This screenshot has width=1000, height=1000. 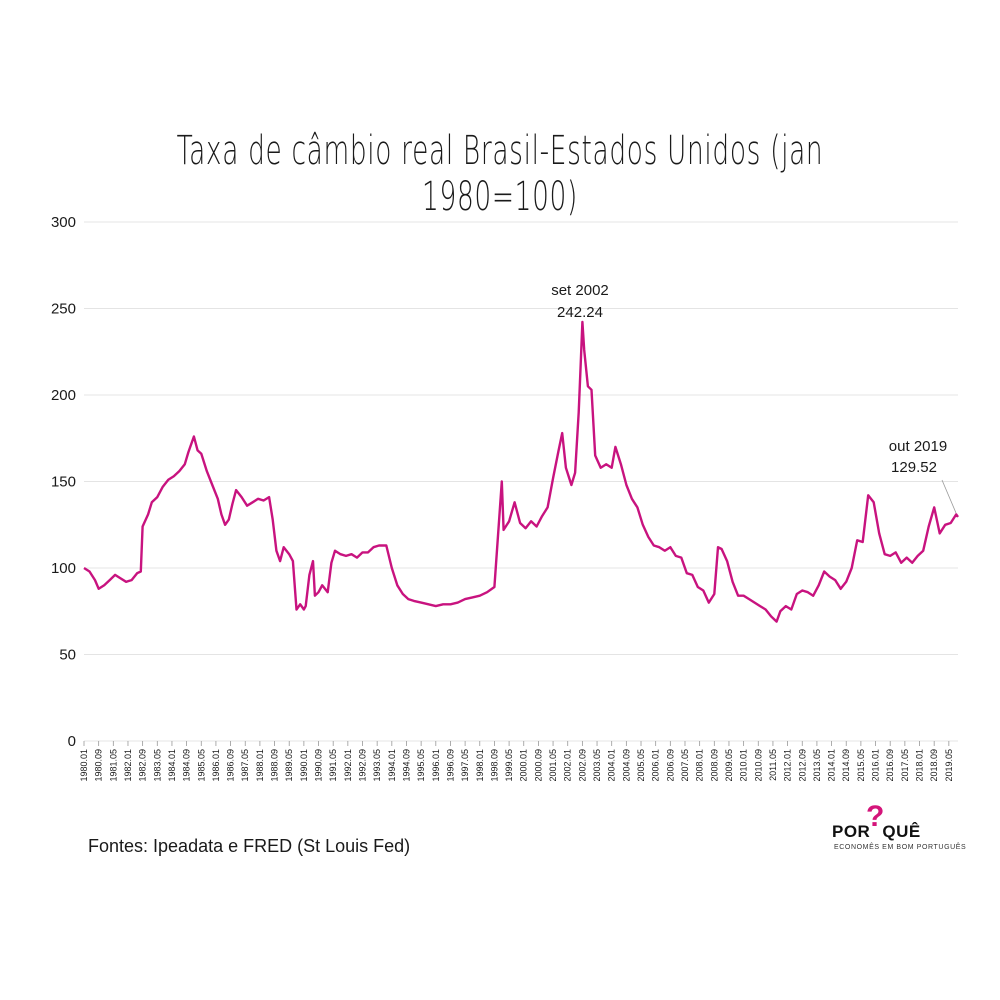 I want to click on x-tick-label: 1986.09, so click(x=231, y=765).